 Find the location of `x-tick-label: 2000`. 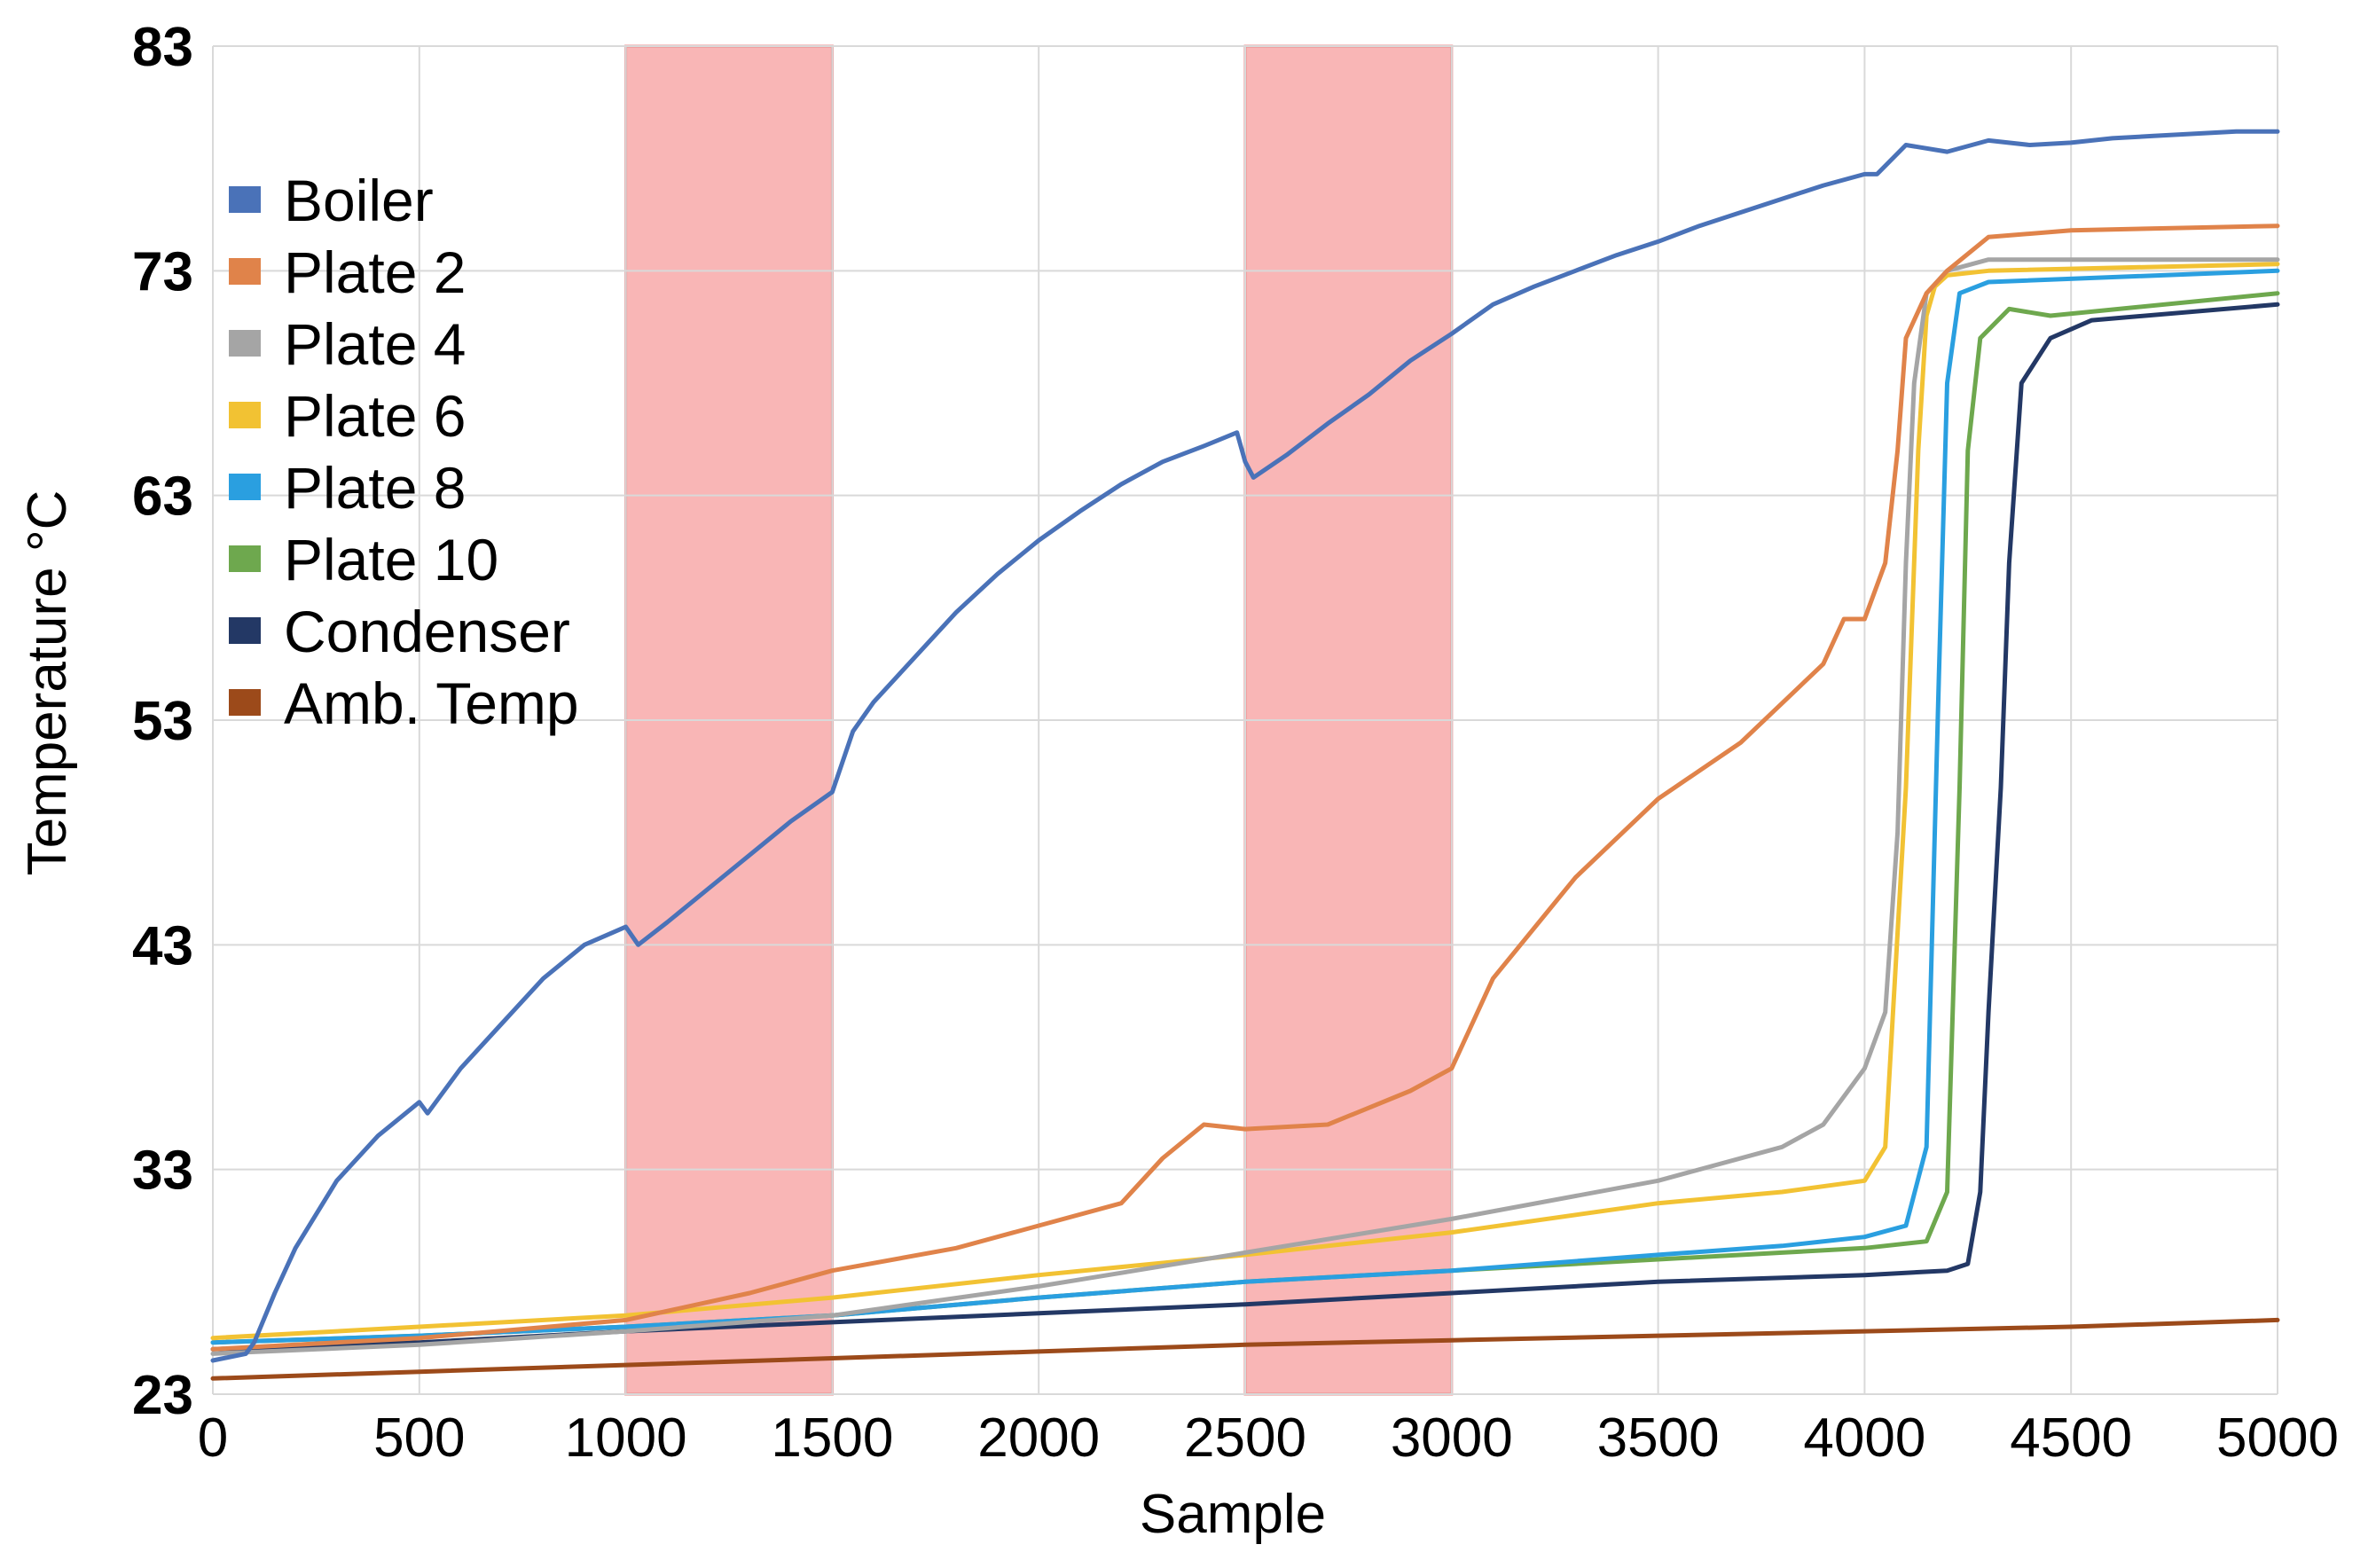

x-tick-label: 2000 is located at coordinates (1038, 1438).